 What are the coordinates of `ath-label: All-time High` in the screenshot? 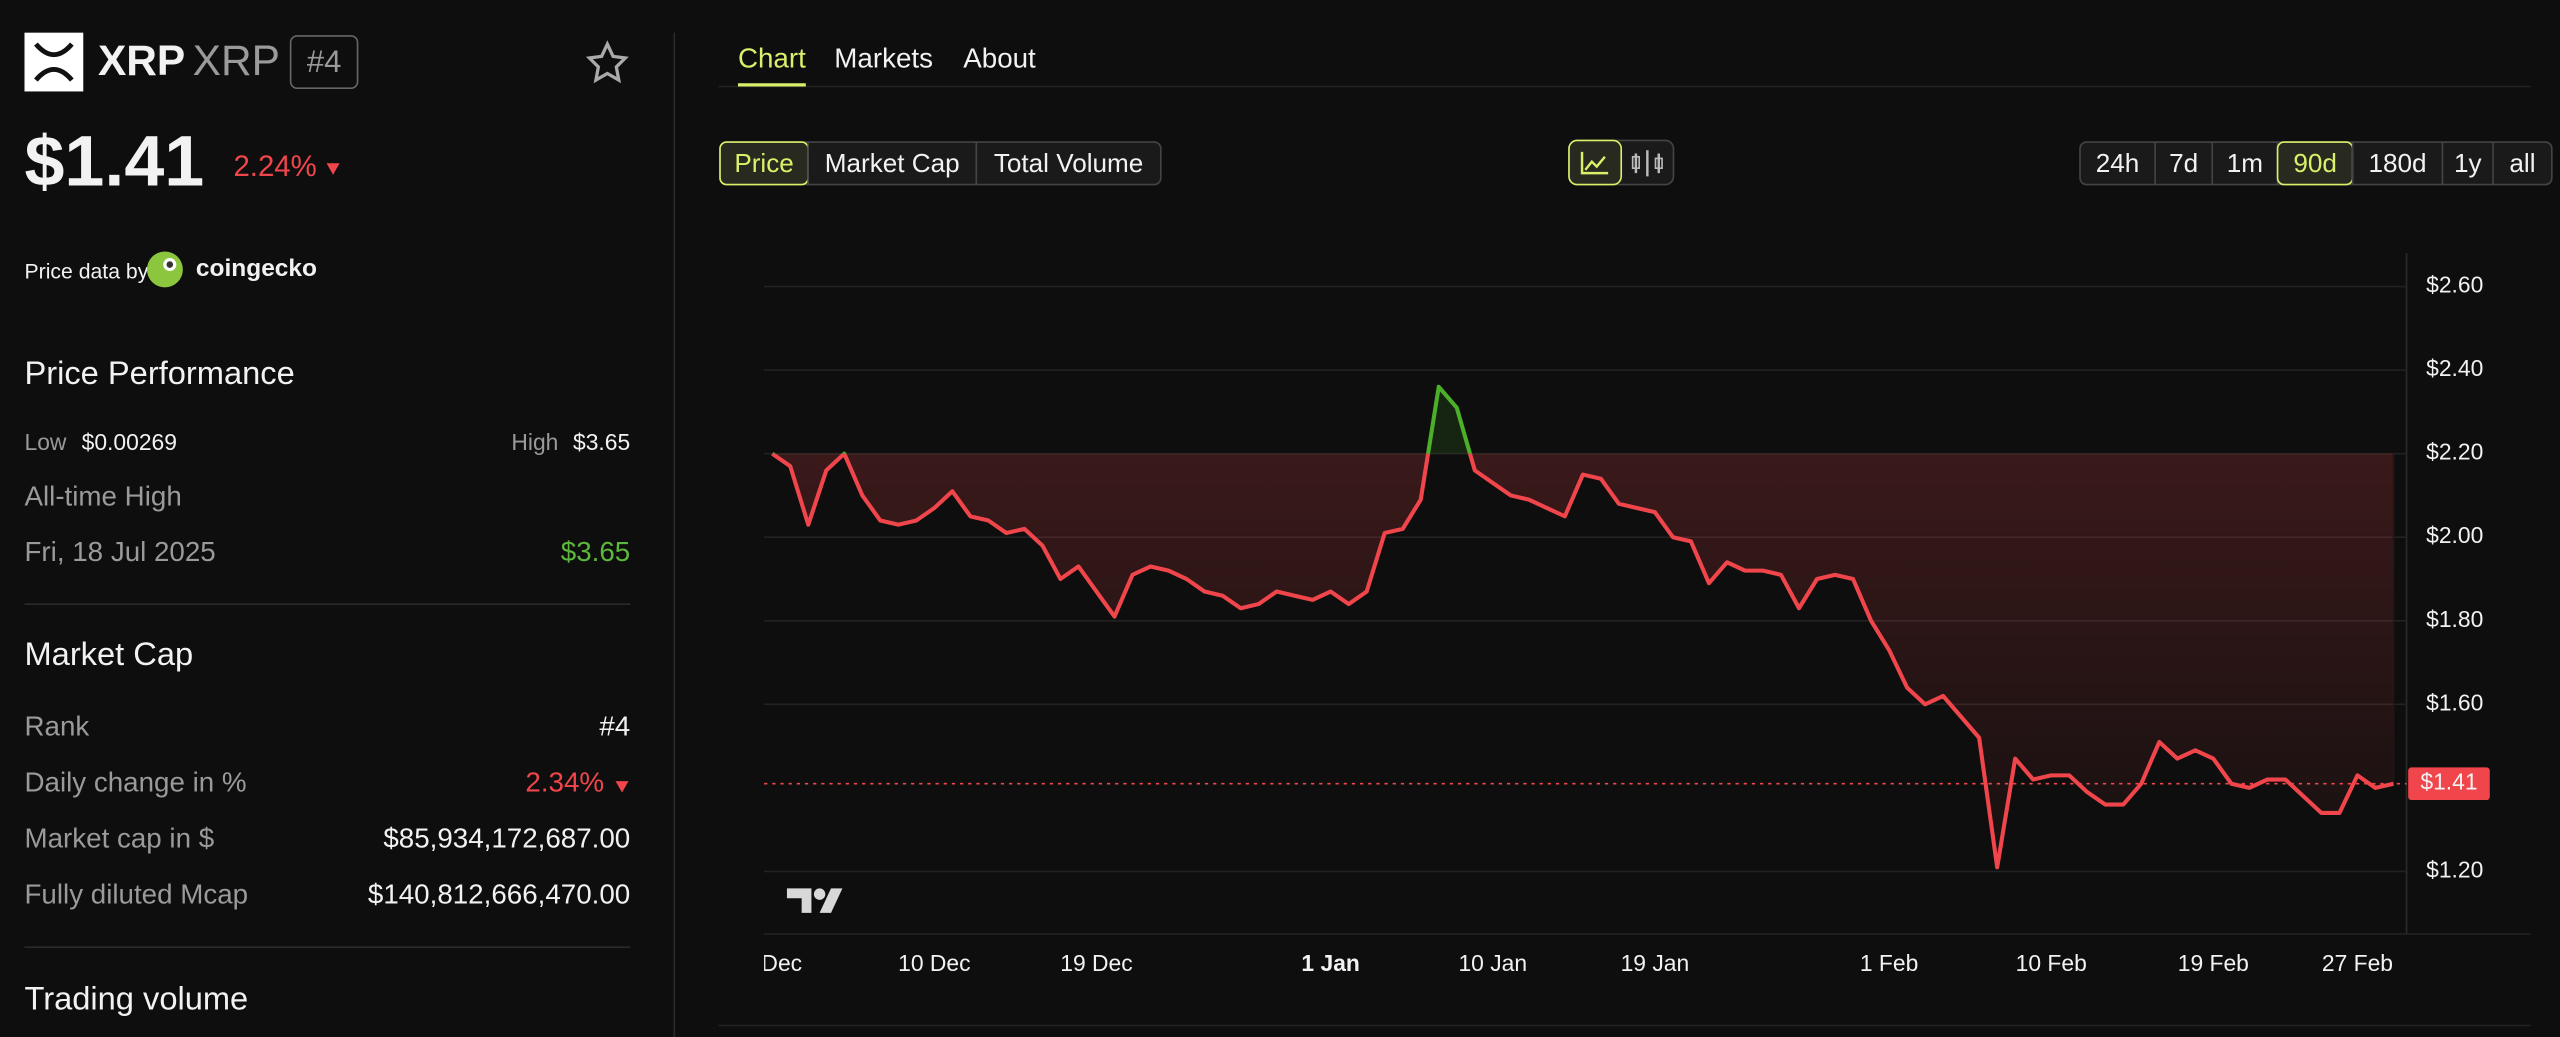 It's located at (102, 495).